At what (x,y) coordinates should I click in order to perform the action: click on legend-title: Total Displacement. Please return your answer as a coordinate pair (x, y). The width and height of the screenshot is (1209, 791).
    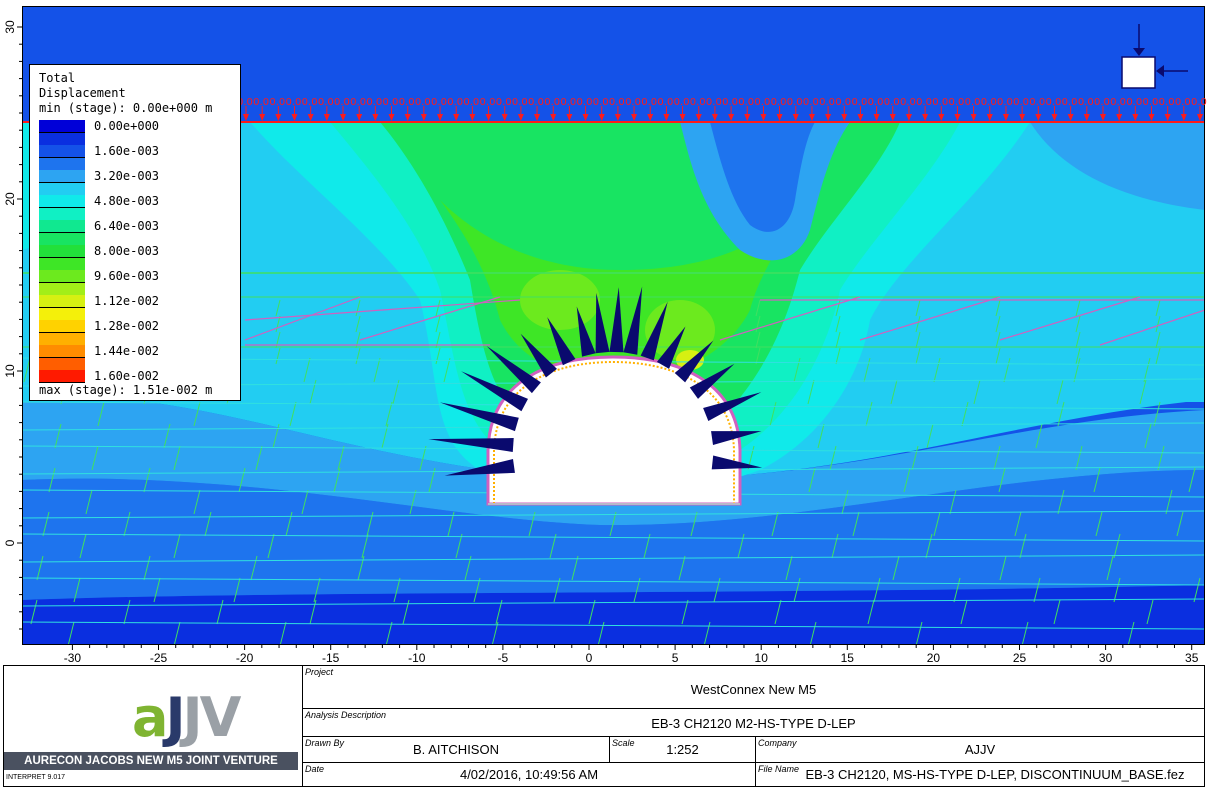
    Looking at the image, I should click on (82, 86).